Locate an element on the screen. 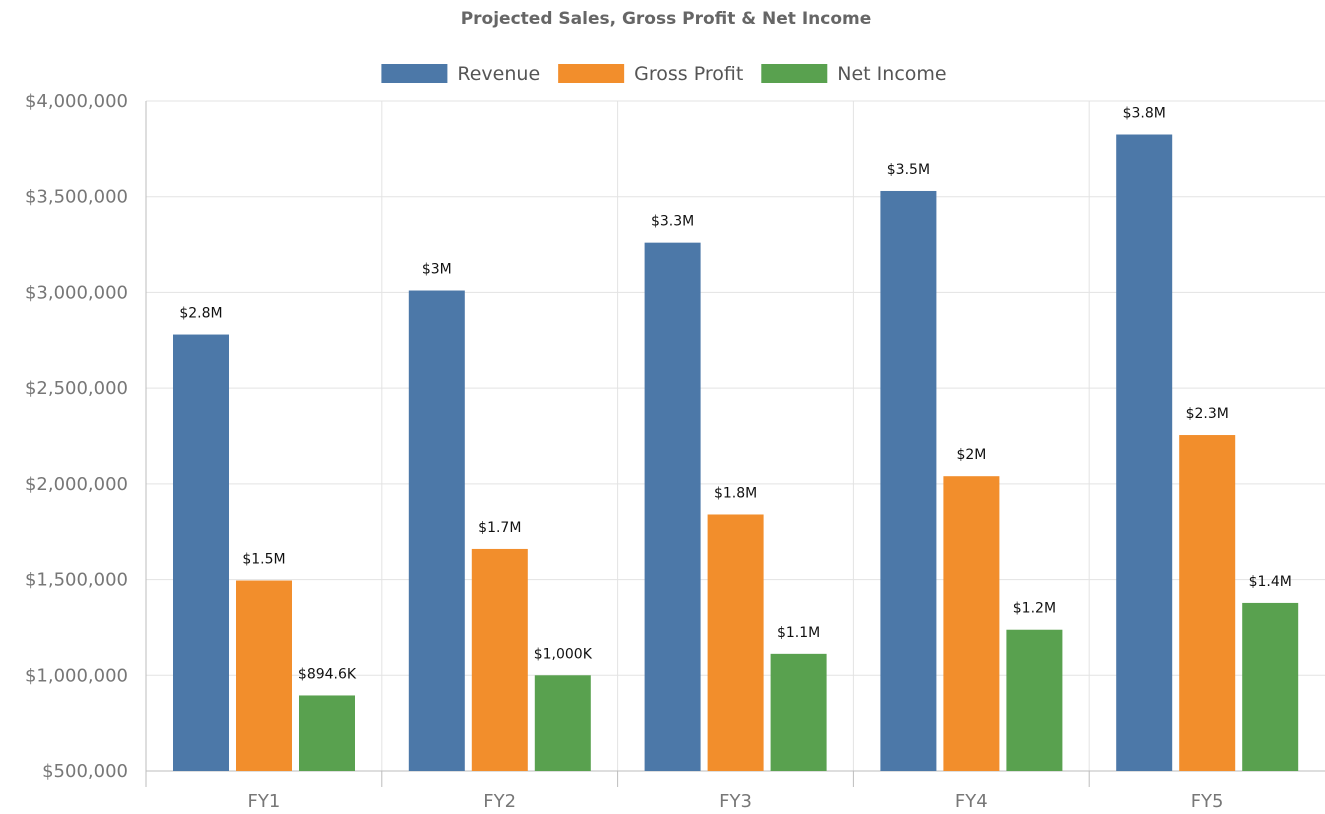 The image size is (1325, 814). data-label: $3.5M is located at coordinates (908, 170).